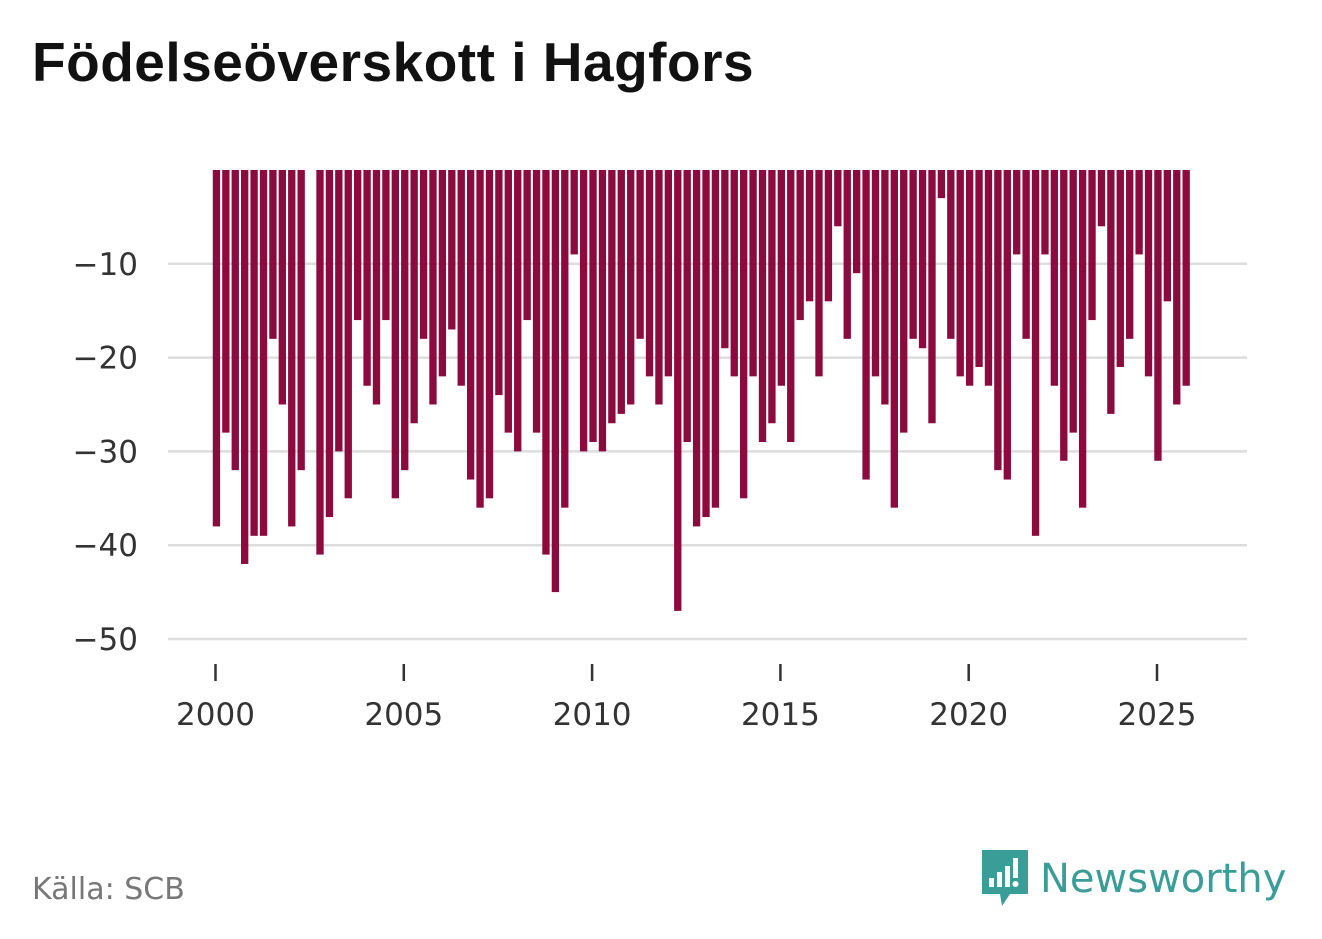 The width and height of the screenshot is (1322, 939). Describe the element at coordinates (108, 889) in the screenshot. I see `source-label: Källa: SCB` at that location.